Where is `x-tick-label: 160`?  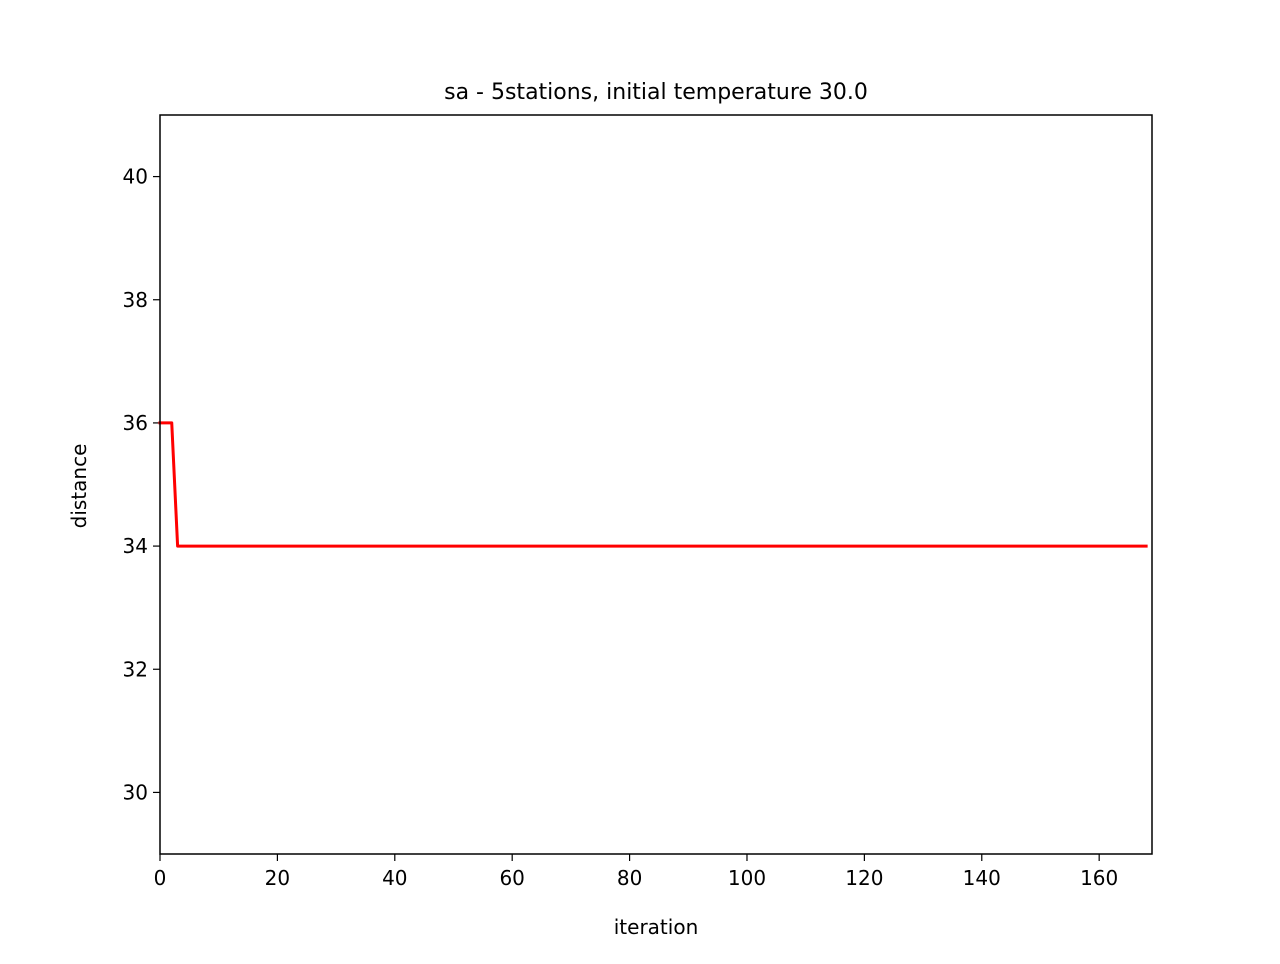 x-tick-label: 160 is located at coordinates (1099, 878).